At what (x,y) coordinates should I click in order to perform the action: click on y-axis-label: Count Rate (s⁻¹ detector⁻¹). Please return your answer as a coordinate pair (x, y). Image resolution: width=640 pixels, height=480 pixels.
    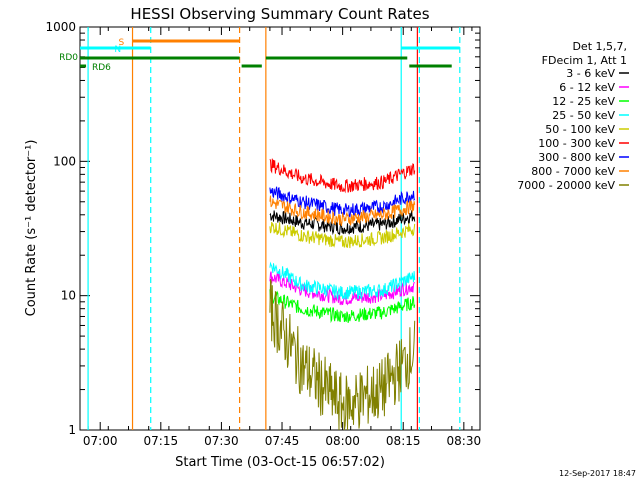
    Looking at the image, I should click on (31, 228).